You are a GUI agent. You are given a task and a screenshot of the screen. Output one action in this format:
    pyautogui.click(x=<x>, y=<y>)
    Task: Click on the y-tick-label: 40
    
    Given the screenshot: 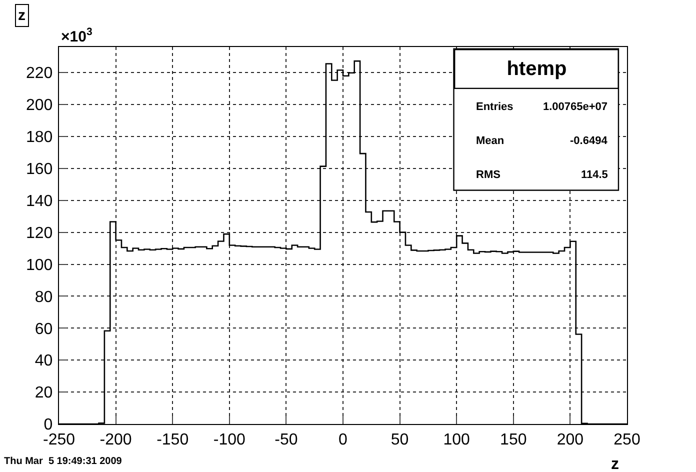 What is the action you would take?
    pyautogui.click(x=43, y=361)
    